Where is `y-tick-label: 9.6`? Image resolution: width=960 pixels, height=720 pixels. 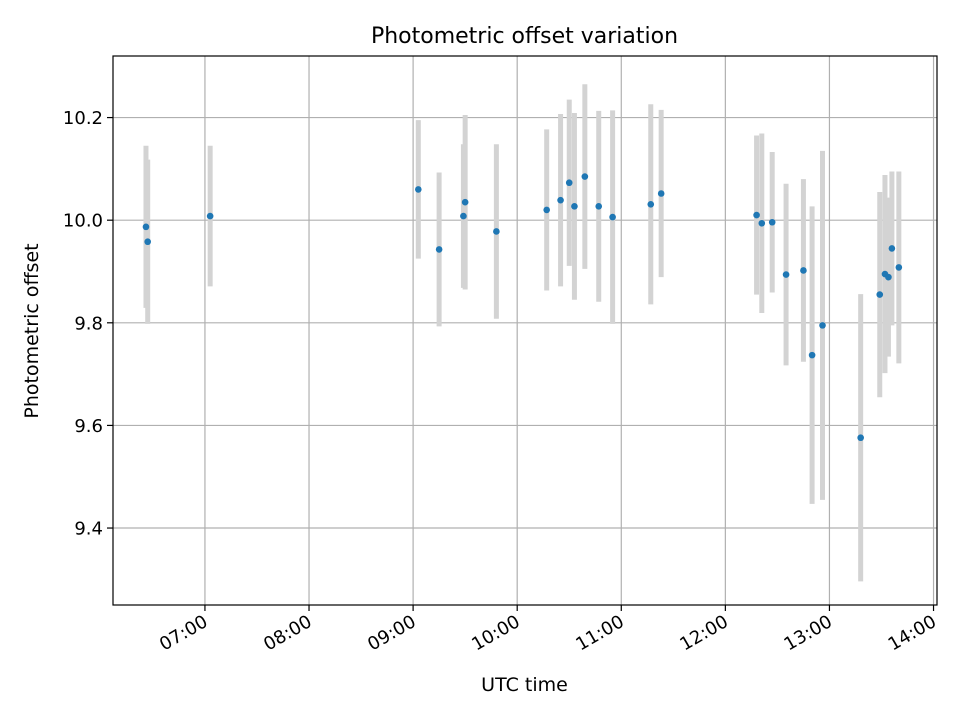
y-tick-label: 9.6 is located at coordinates (88, 426).